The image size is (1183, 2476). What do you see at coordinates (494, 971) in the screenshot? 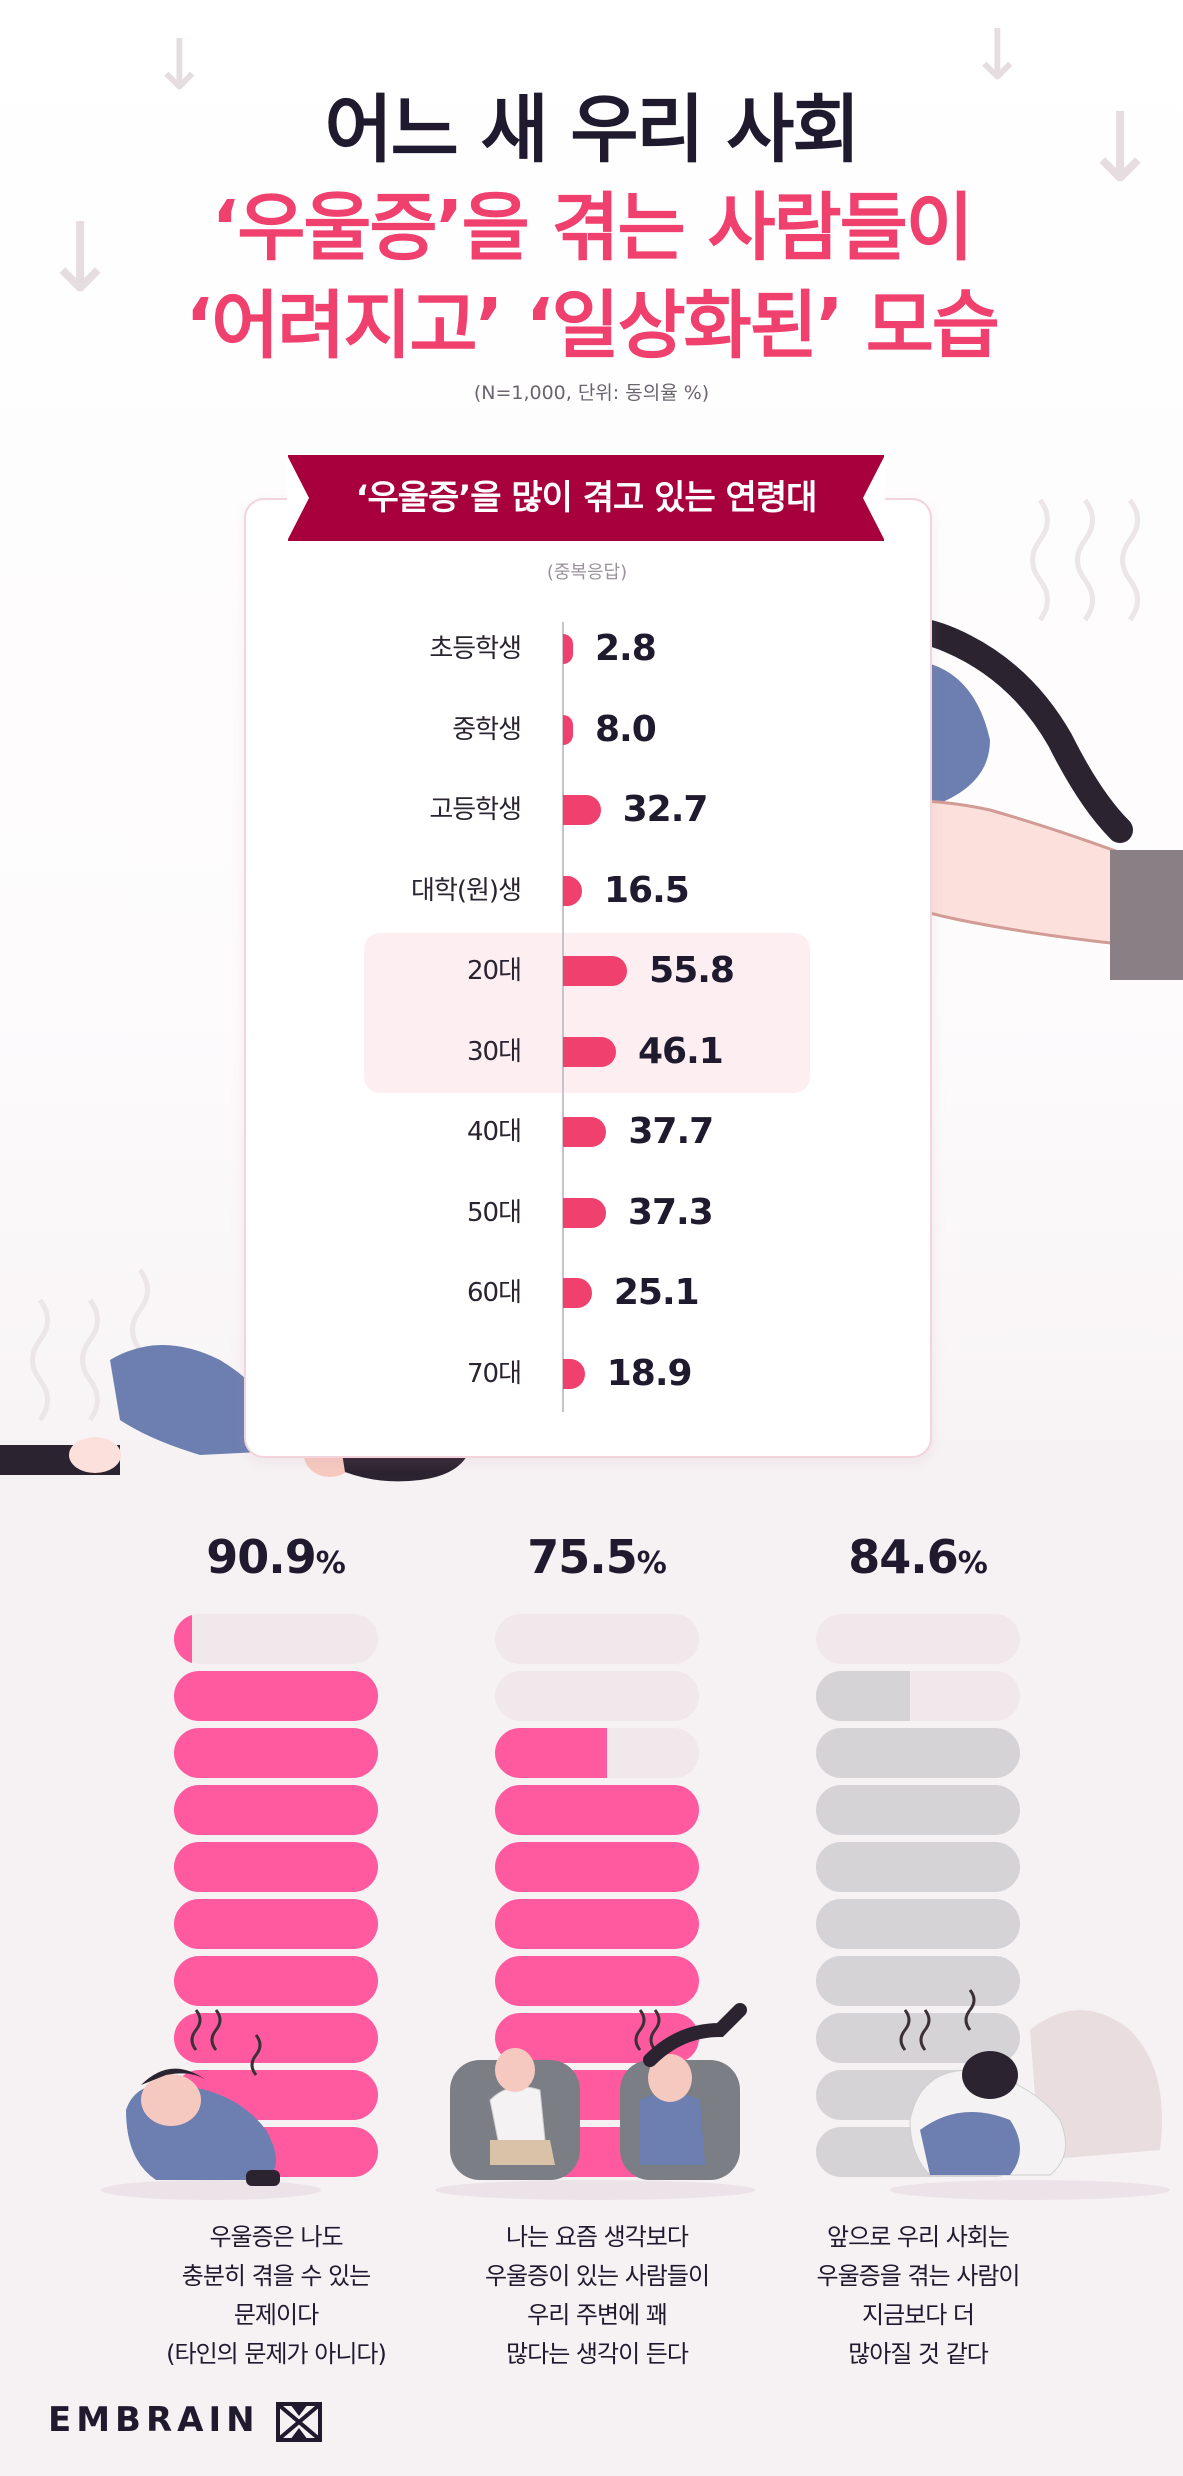
I see `category-label: 20대` at bounding box center [494, 971].